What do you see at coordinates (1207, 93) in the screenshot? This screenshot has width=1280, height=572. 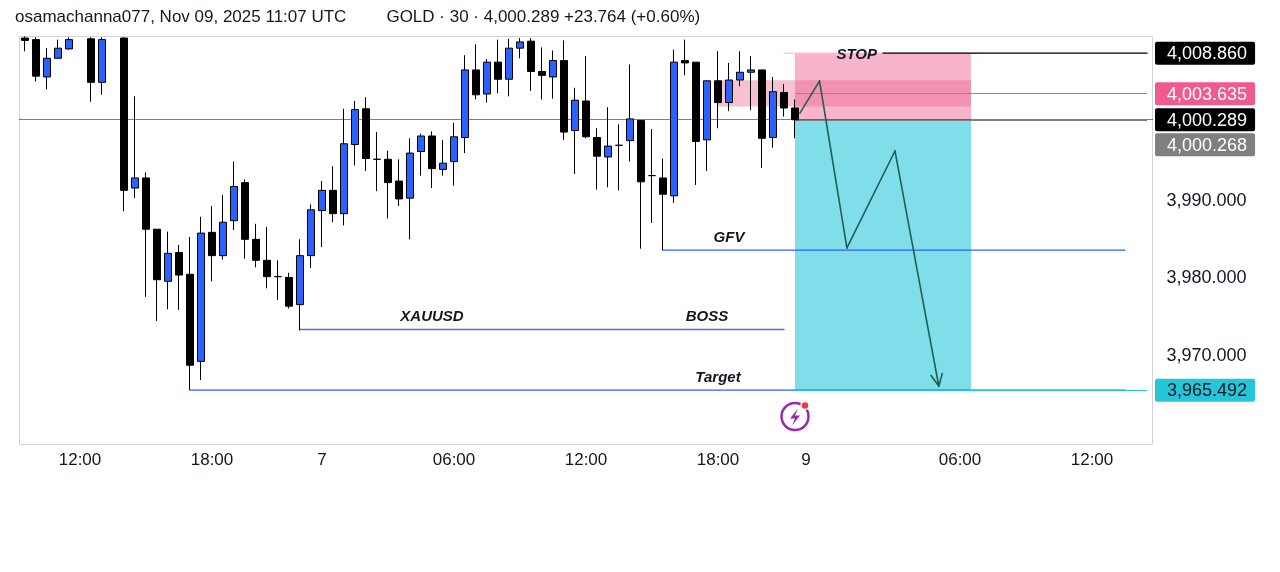 I see `ref-line-label: 4,003.635` at bounding box center [1207, 93].